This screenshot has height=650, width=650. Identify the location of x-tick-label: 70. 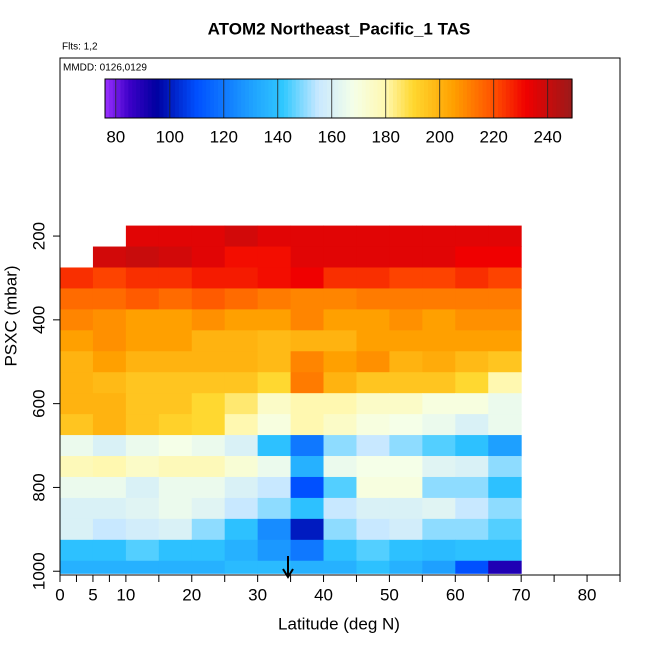
(521, 594).